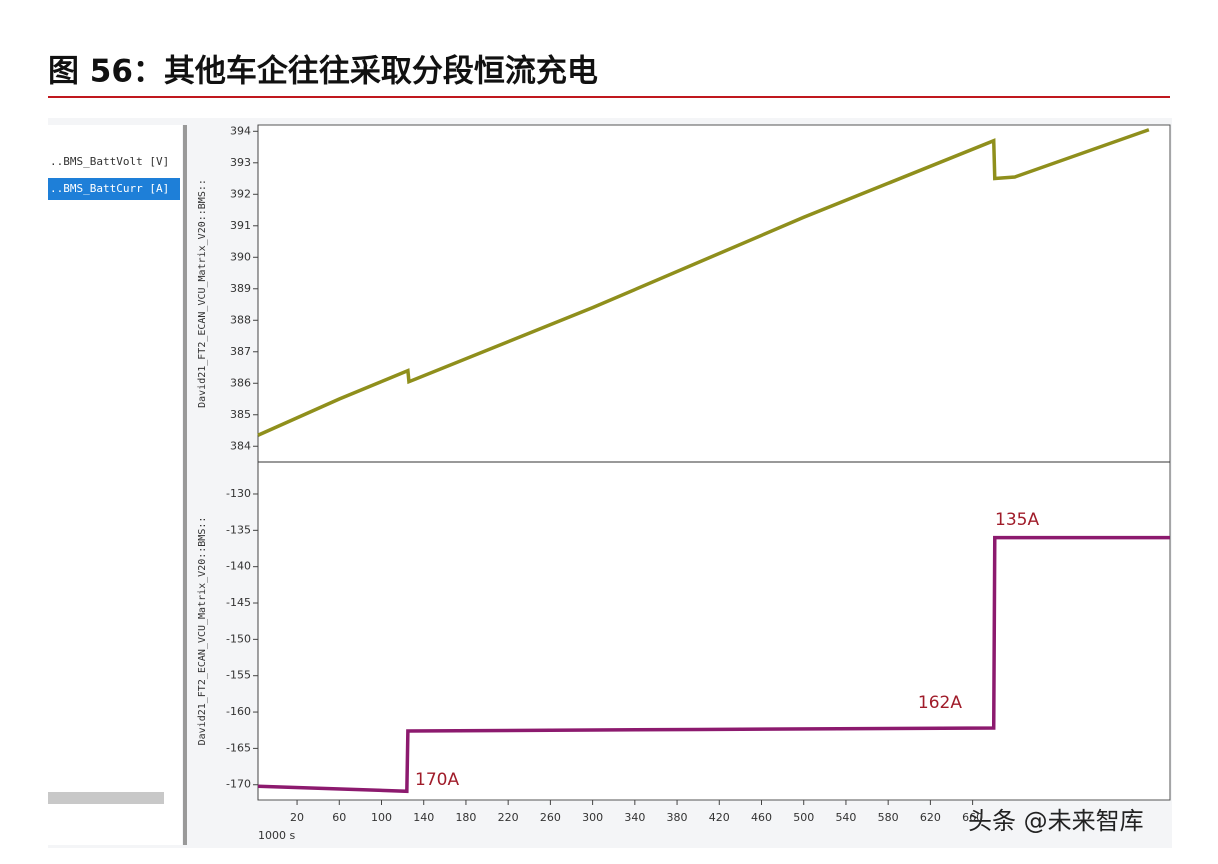  I want to click on x-tick-label: 340, so click(634, 817).